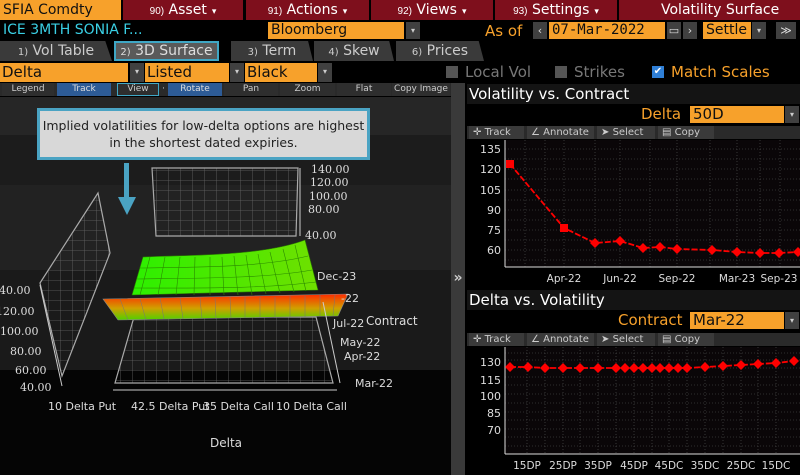  What do you see at coordinates (272, 51) in the screenshot?
I see `tab-term: 3) Term` at bounding box center [272, 51].